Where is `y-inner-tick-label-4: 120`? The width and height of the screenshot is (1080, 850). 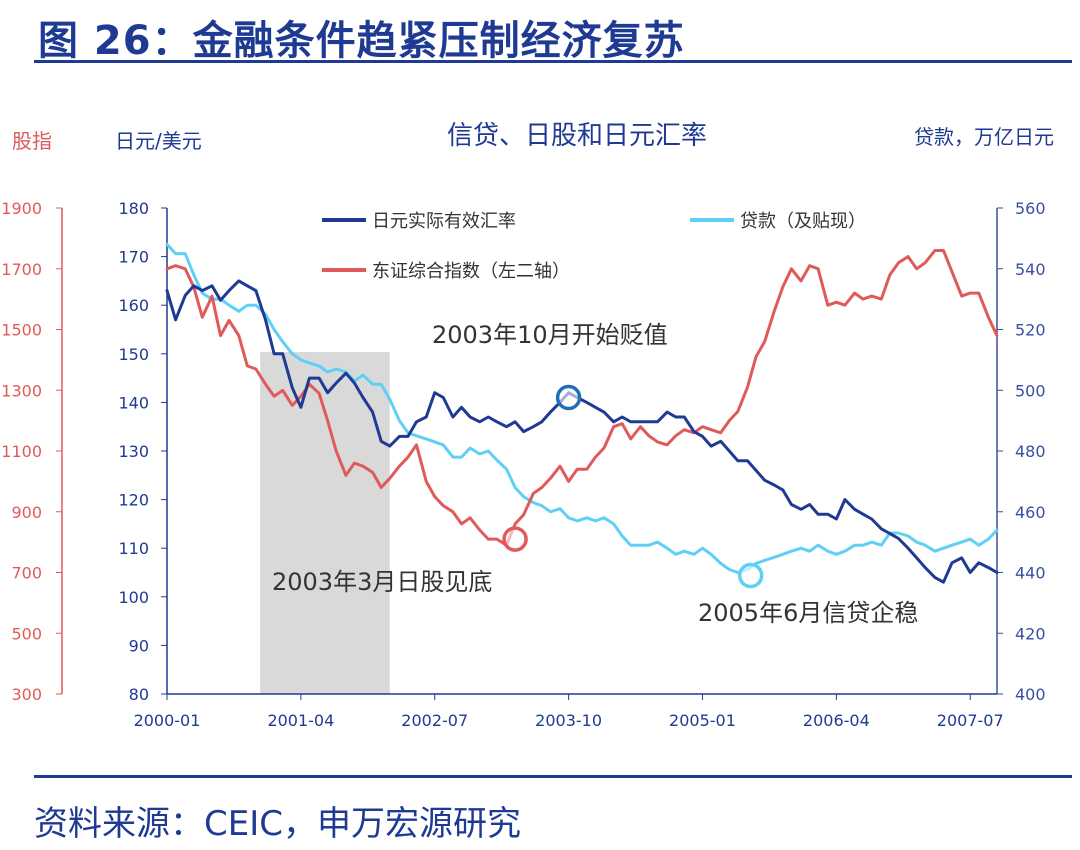 y-inner-tick-label-4: 120 is located at coordinates (133, 500).